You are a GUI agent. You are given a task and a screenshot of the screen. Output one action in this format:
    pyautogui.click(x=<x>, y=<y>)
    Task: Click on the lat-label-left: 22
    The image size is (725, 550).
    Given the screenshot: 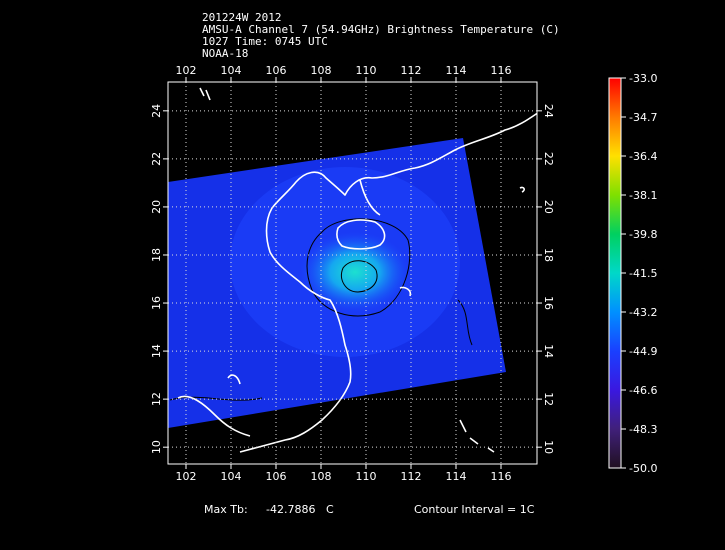 What is the action you would take?
    pyautogui.click(x=156, y=159)
    